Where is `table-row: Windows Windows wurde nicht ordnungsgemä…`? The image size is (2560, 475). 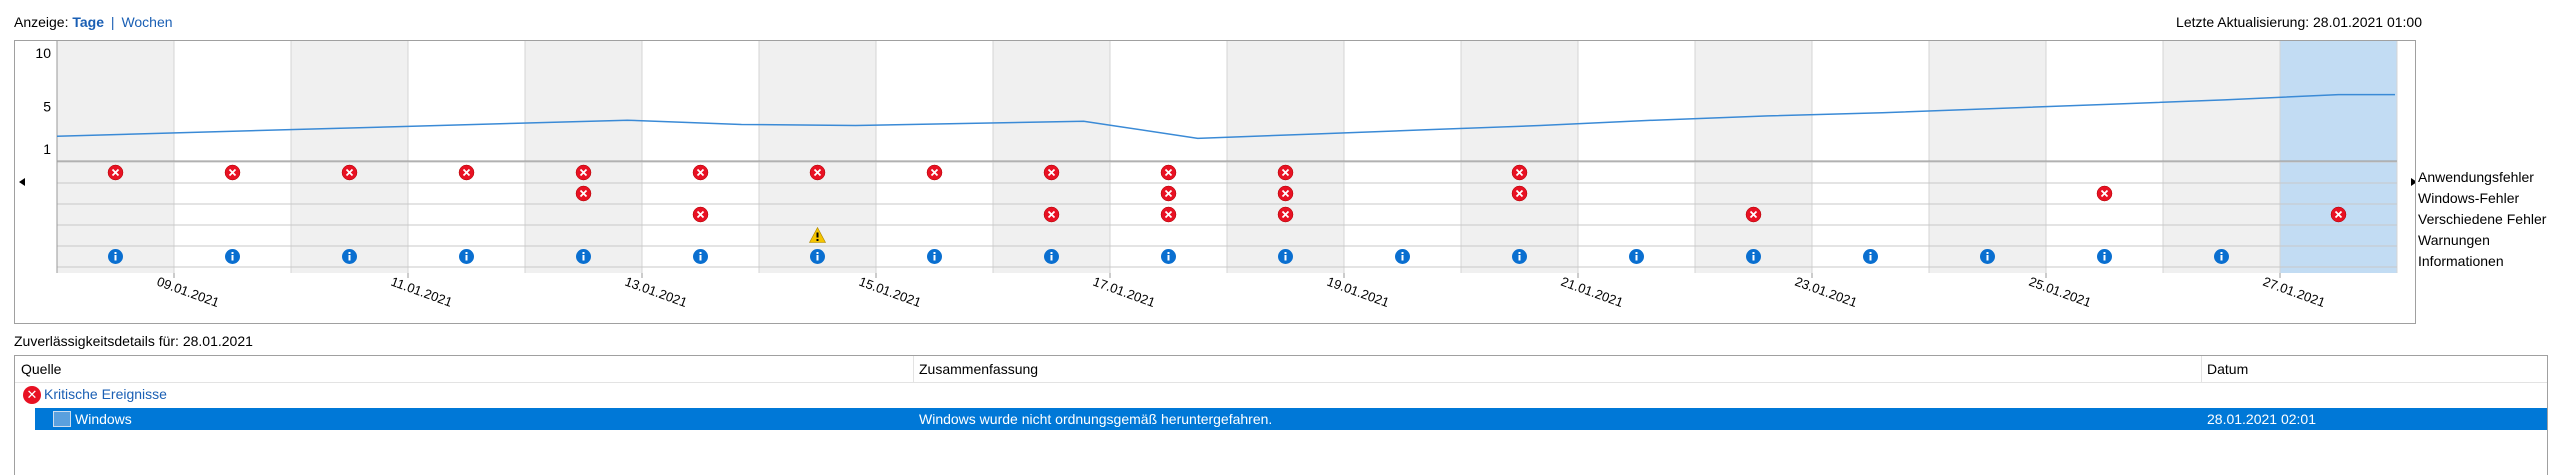
table-row: Windows Windows wurde nicht ordnungsgemä… is located at coordinates (1291, 419).